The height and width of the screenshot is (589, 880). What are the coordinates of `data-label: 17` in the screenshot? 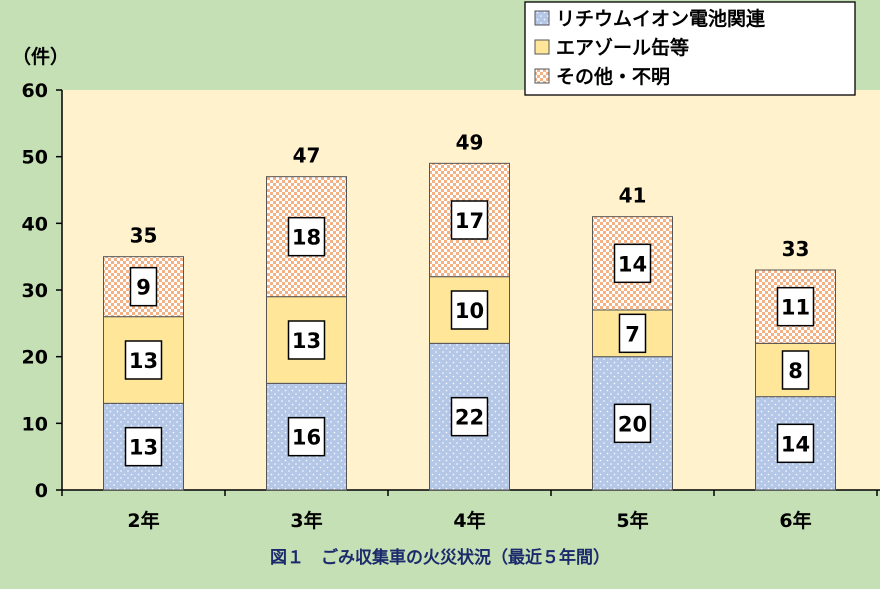 It's located at (469, 221).